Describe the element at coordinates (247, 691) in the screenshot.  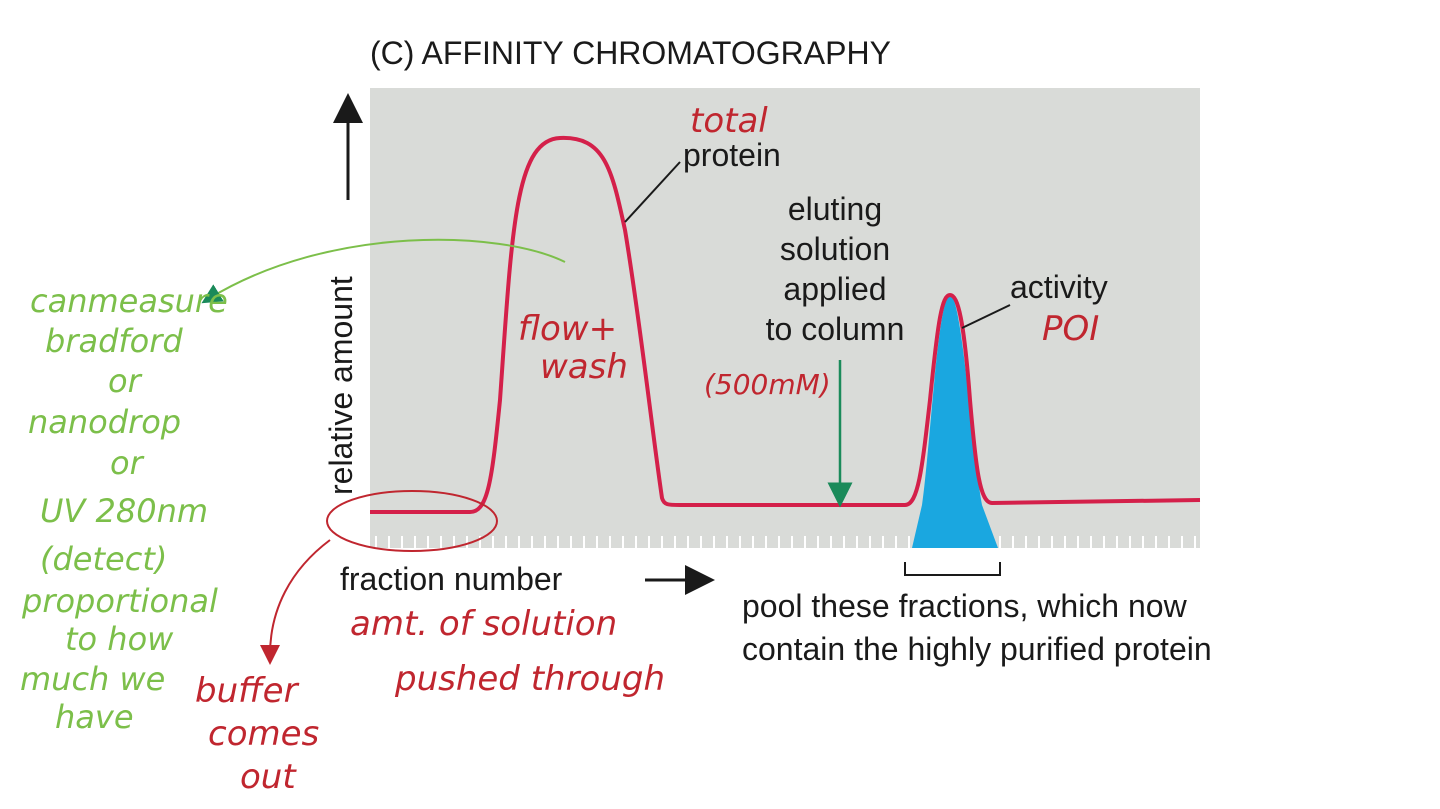
I see `note: buffer` at that location.